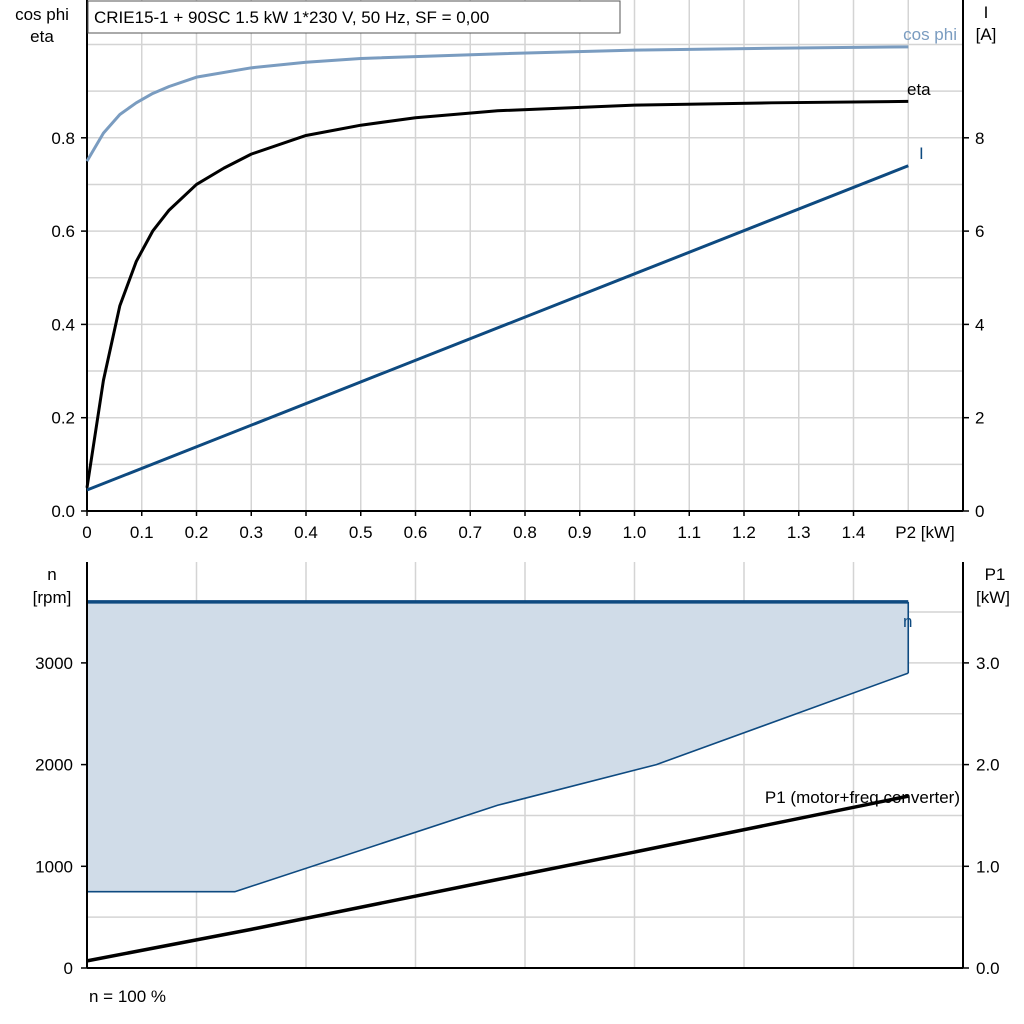  I want to click on y-tick-label: 0.0, so click(63, 511).